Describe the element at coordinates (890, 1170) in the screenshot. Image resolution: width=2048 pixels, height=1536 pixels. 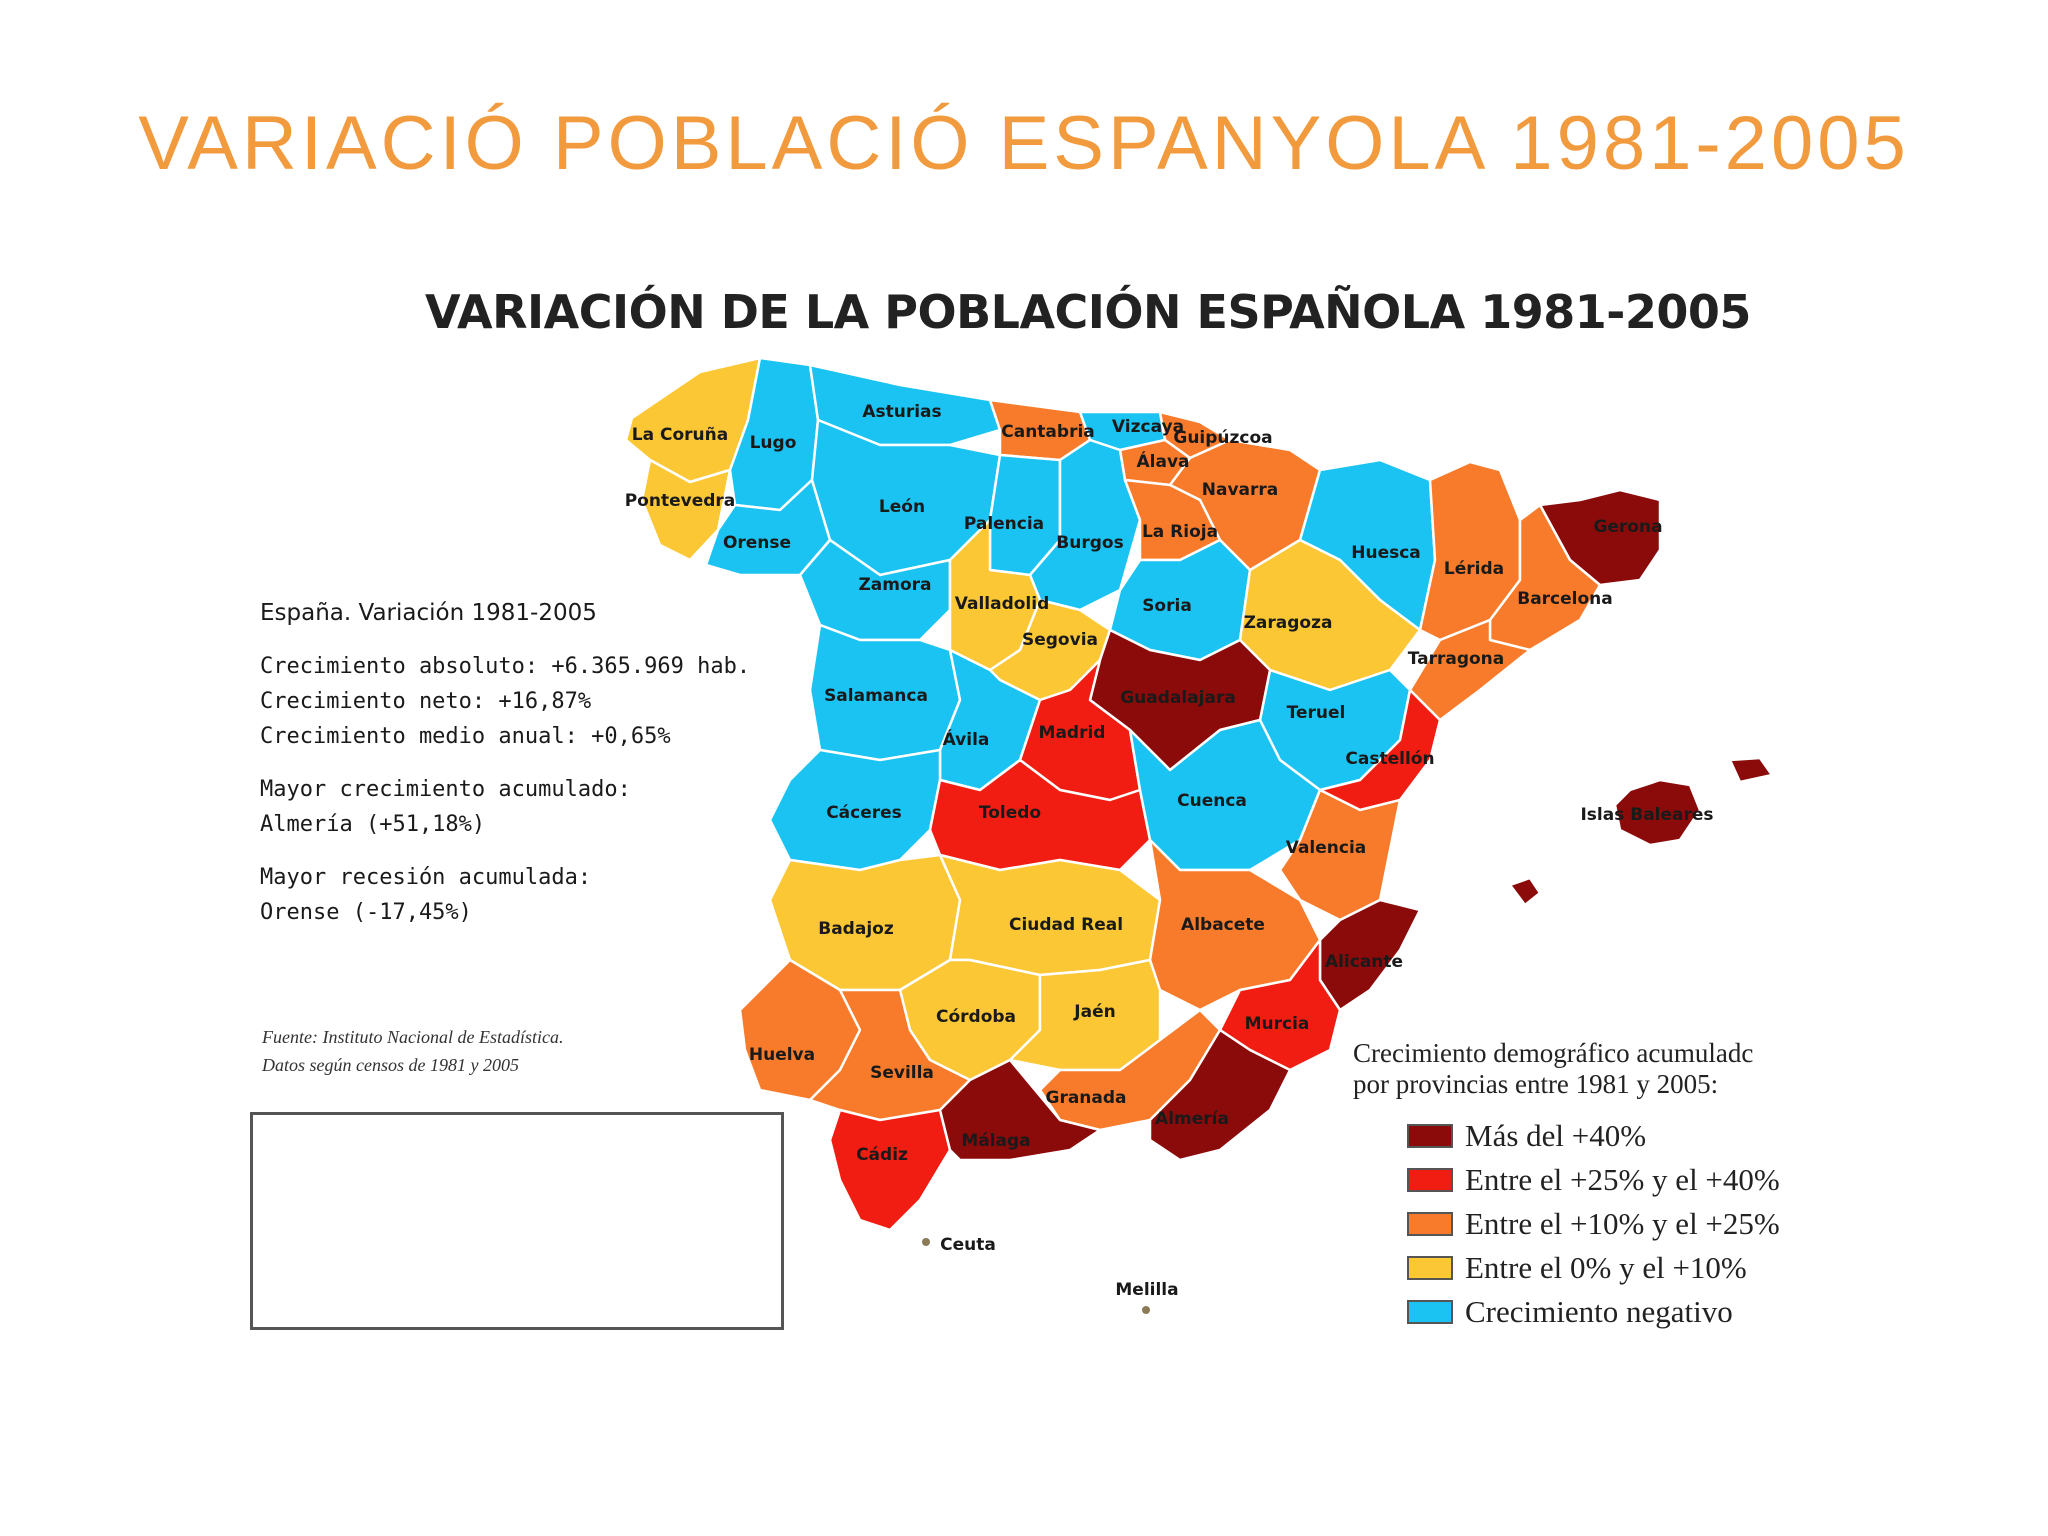
I see `province-cadiz` at that location.